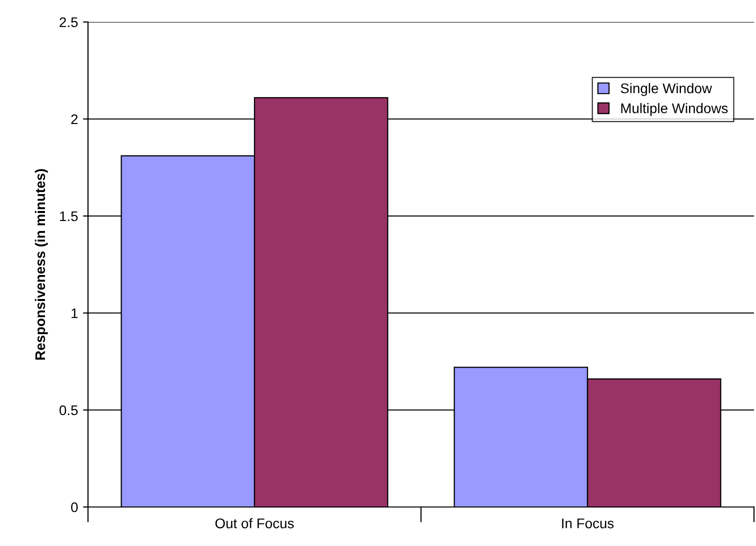  What do you see at coordinates (69, 410) in the screenshot?
I see `y-tick-label: 0.5` at bounding box center [69, 410].